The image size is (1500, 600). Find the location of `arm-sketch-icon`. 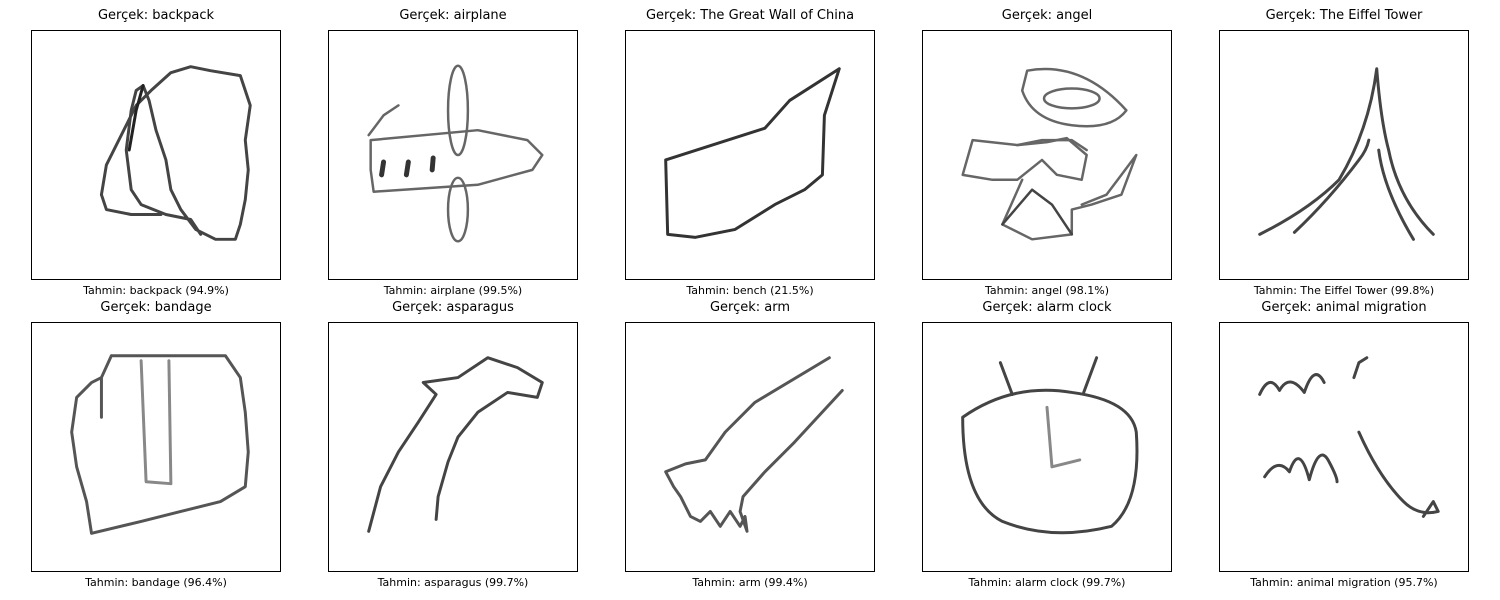

arm-sketch-icon is located at coordinates (750, 447).